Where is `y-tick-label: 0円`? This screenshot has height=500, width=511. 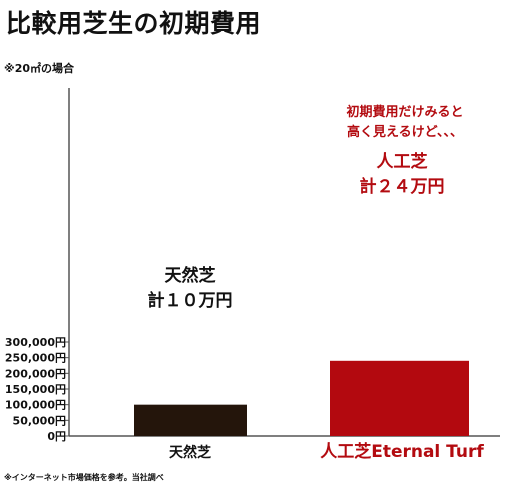 y-tick-label: 0円 is located at coordinates (56, 436).